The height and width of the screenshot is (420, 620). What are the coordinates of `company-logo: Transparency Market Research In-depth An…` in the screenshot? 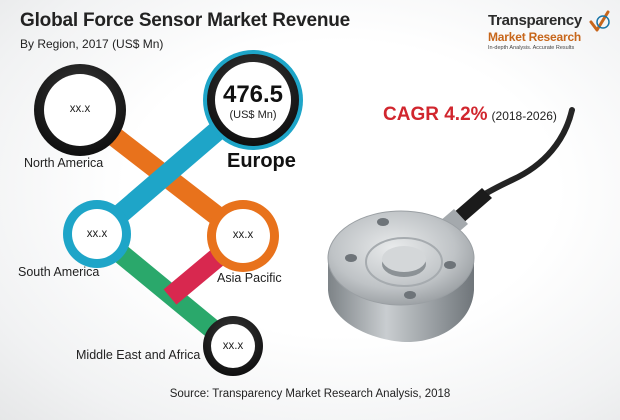 It's located at (550, 34).